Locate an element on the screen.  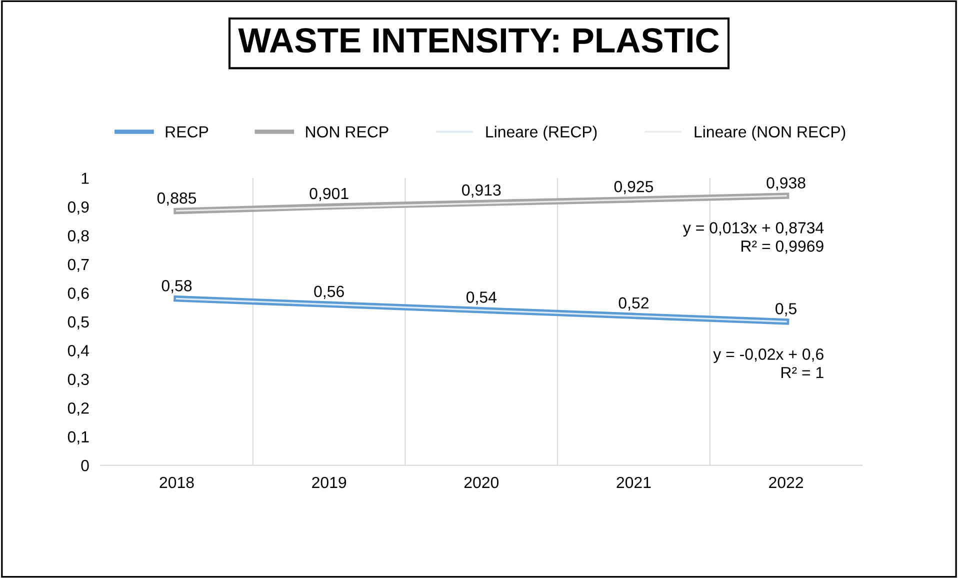
y-tick-label: 0,9 is located at coordinates (78, 208).